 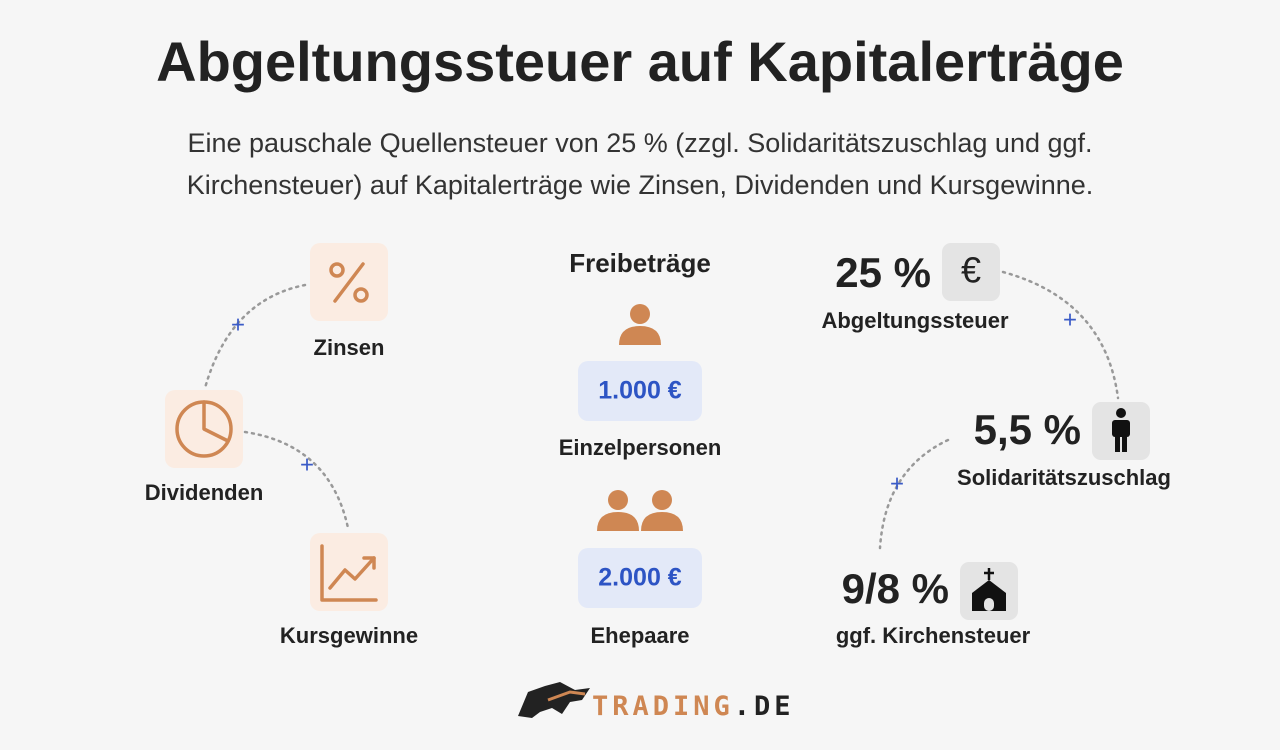 What do you see at coordinates (640, 510) in the screenshot?
I see `couple-icon` at bounding box center [640, 510].